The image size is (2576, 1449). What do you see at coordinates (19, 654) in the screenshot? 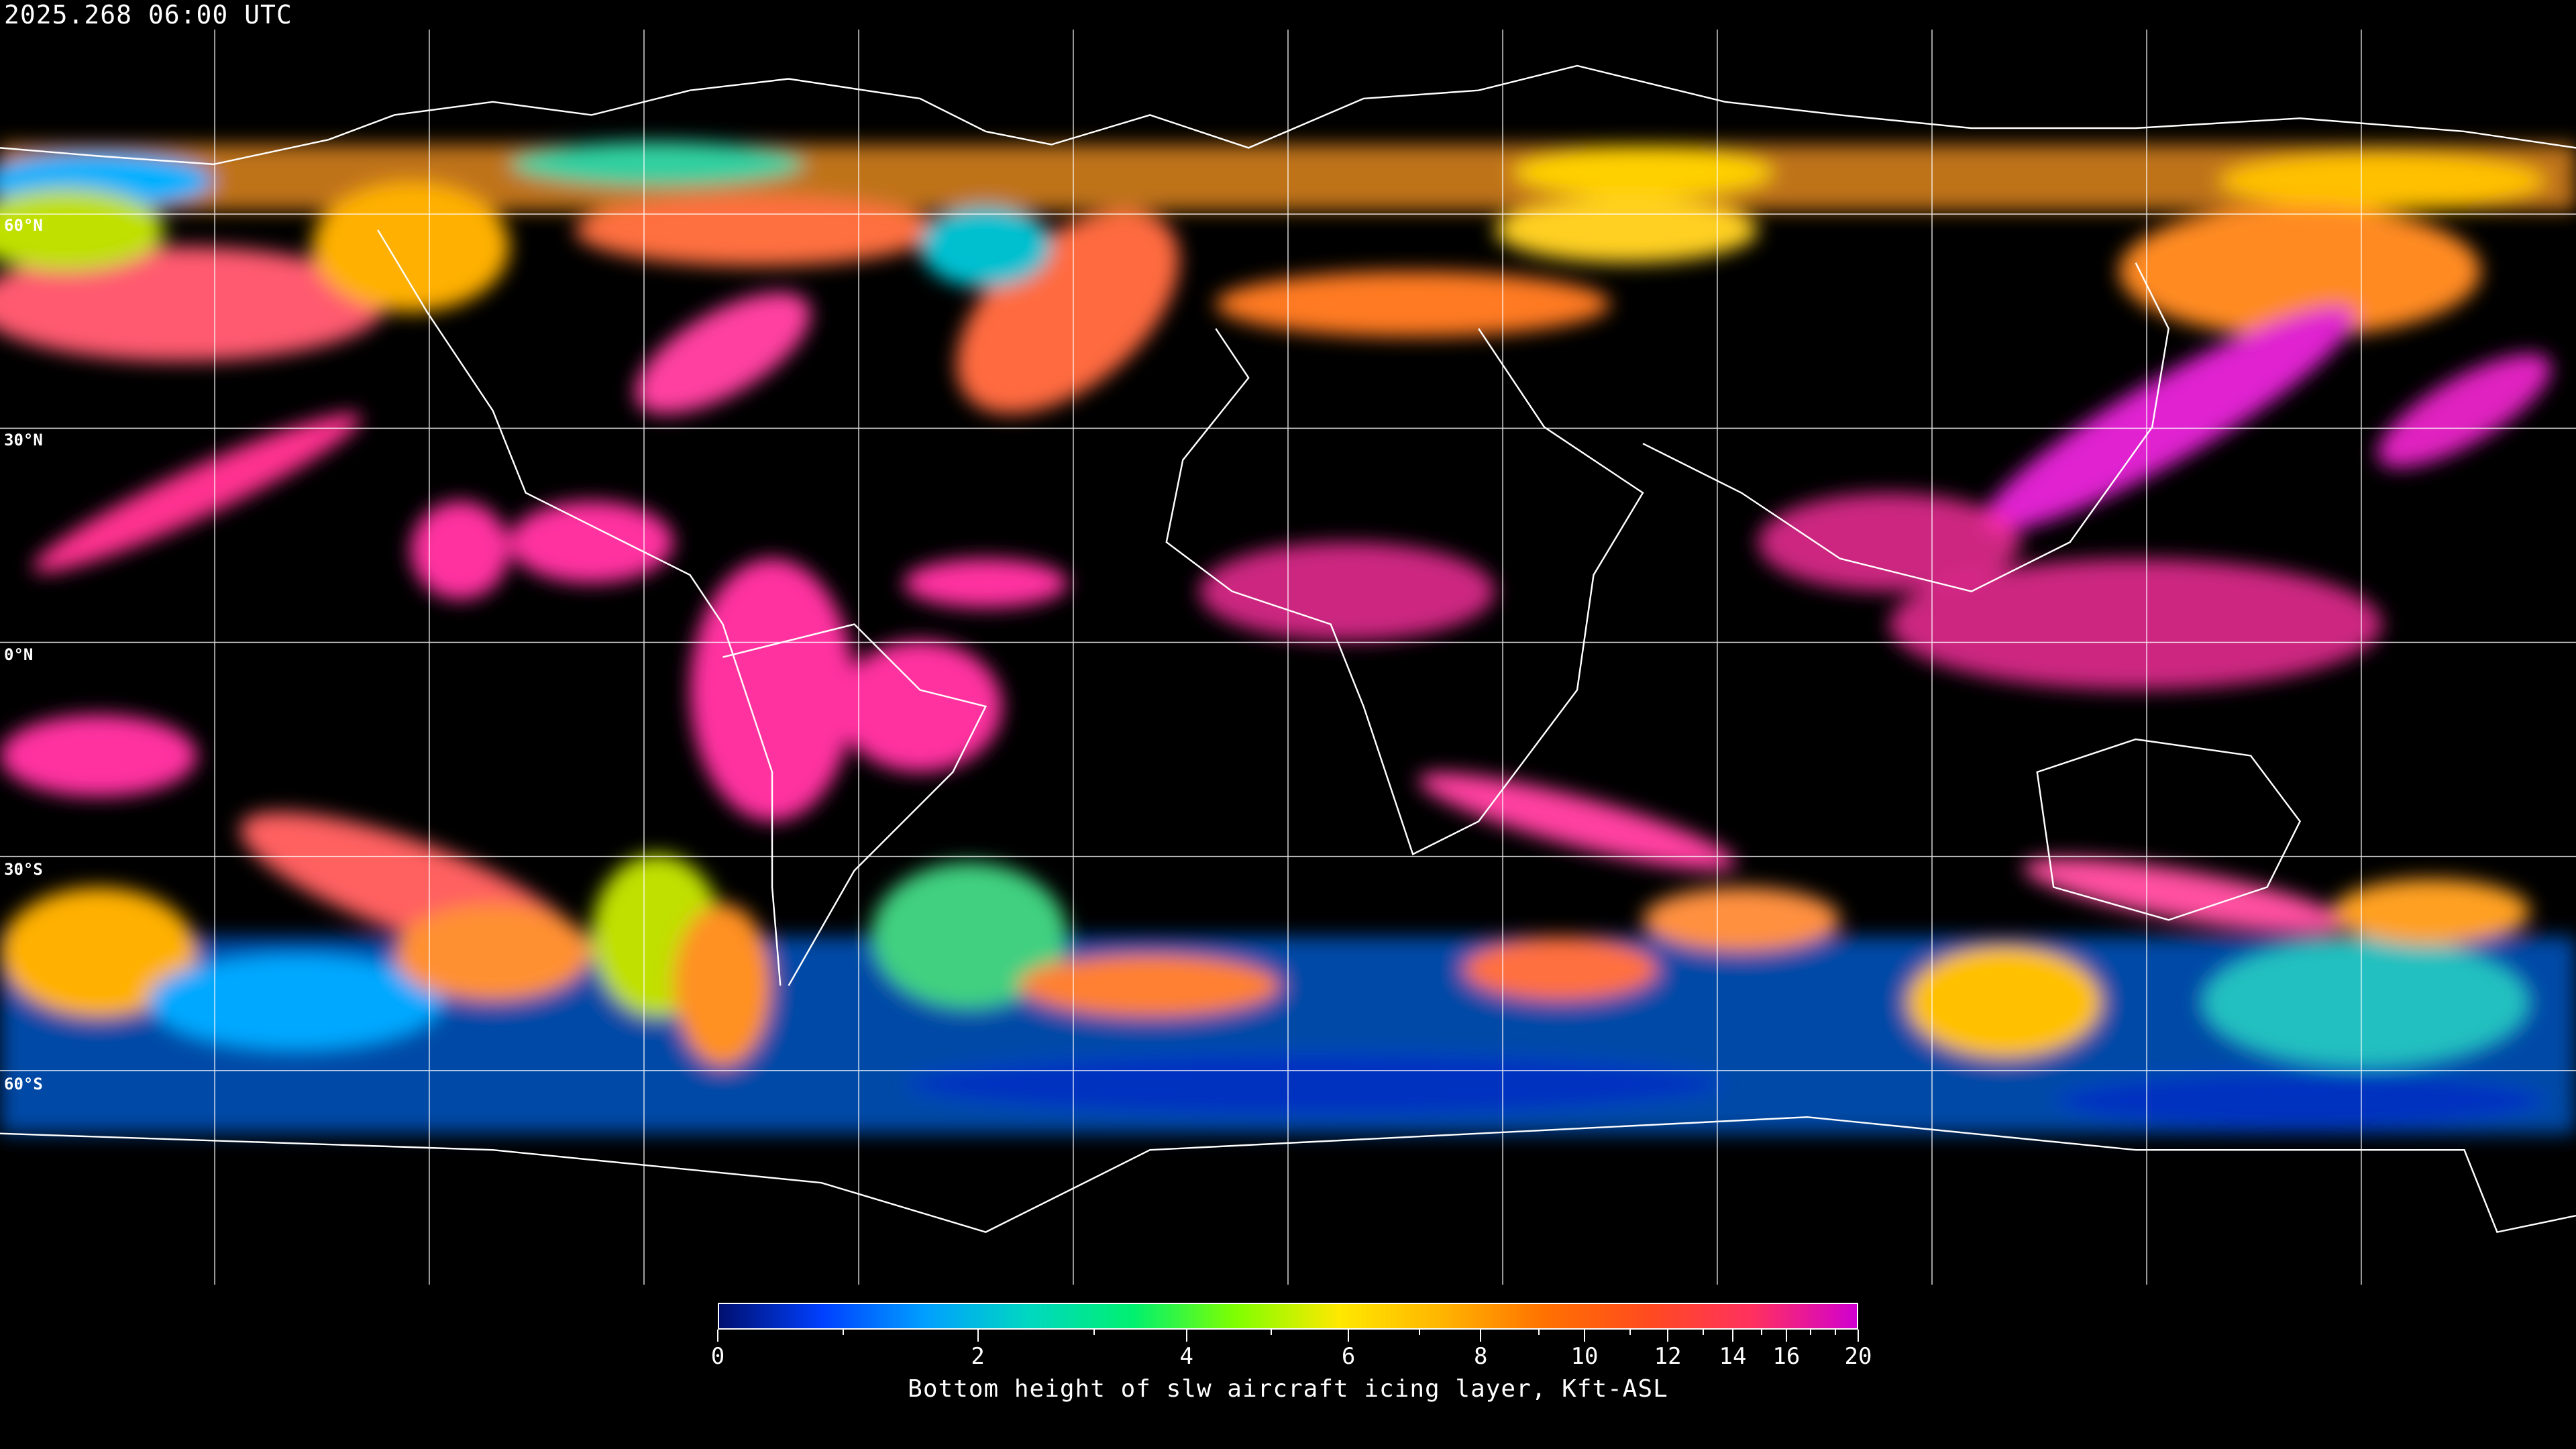
I see `lat-label-0n: 0°N` at bounding box center [19, 654].